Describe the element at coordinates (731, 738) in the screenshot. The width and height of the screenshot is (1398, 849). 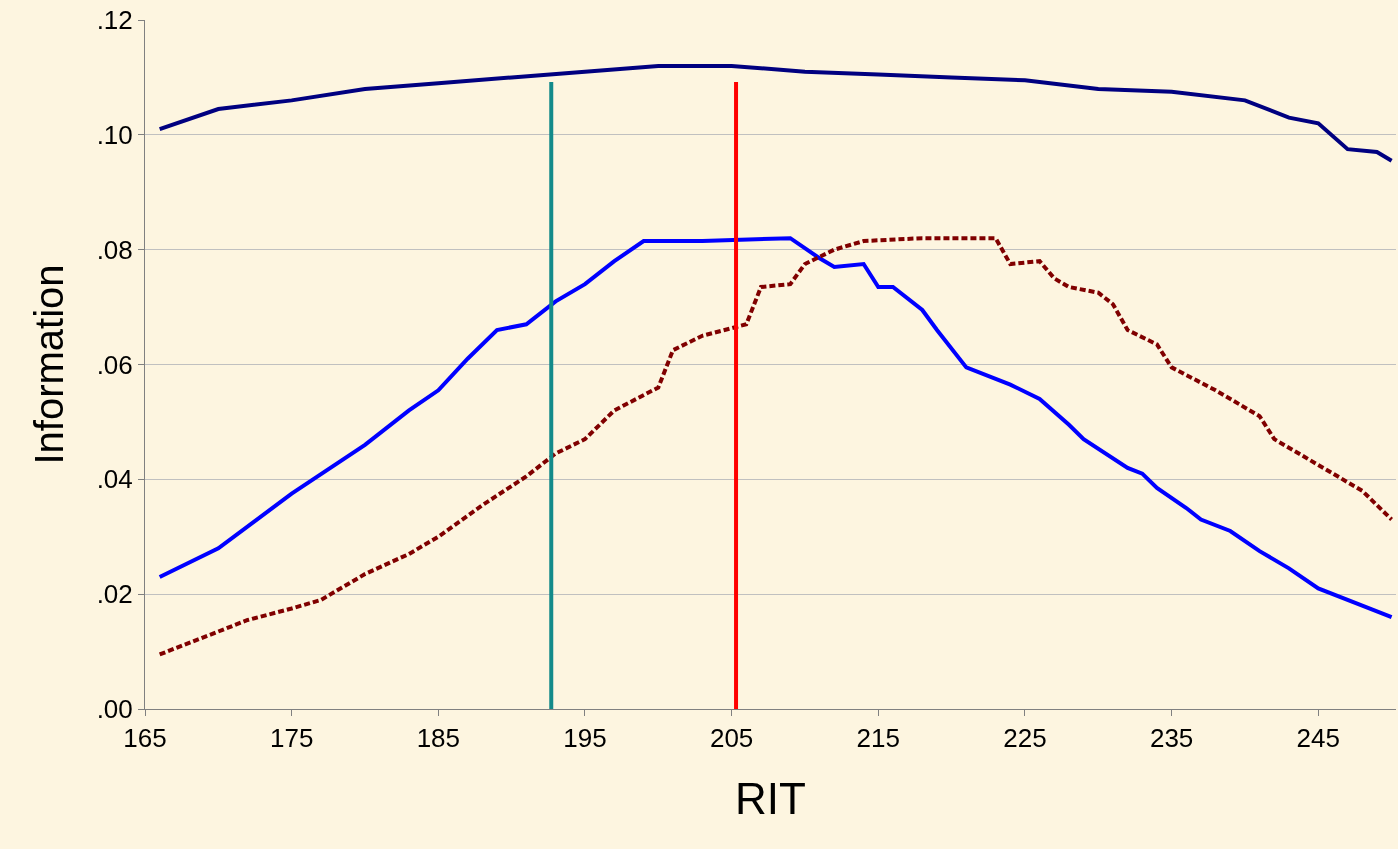
I see `x-tick-label: 205` at that location.